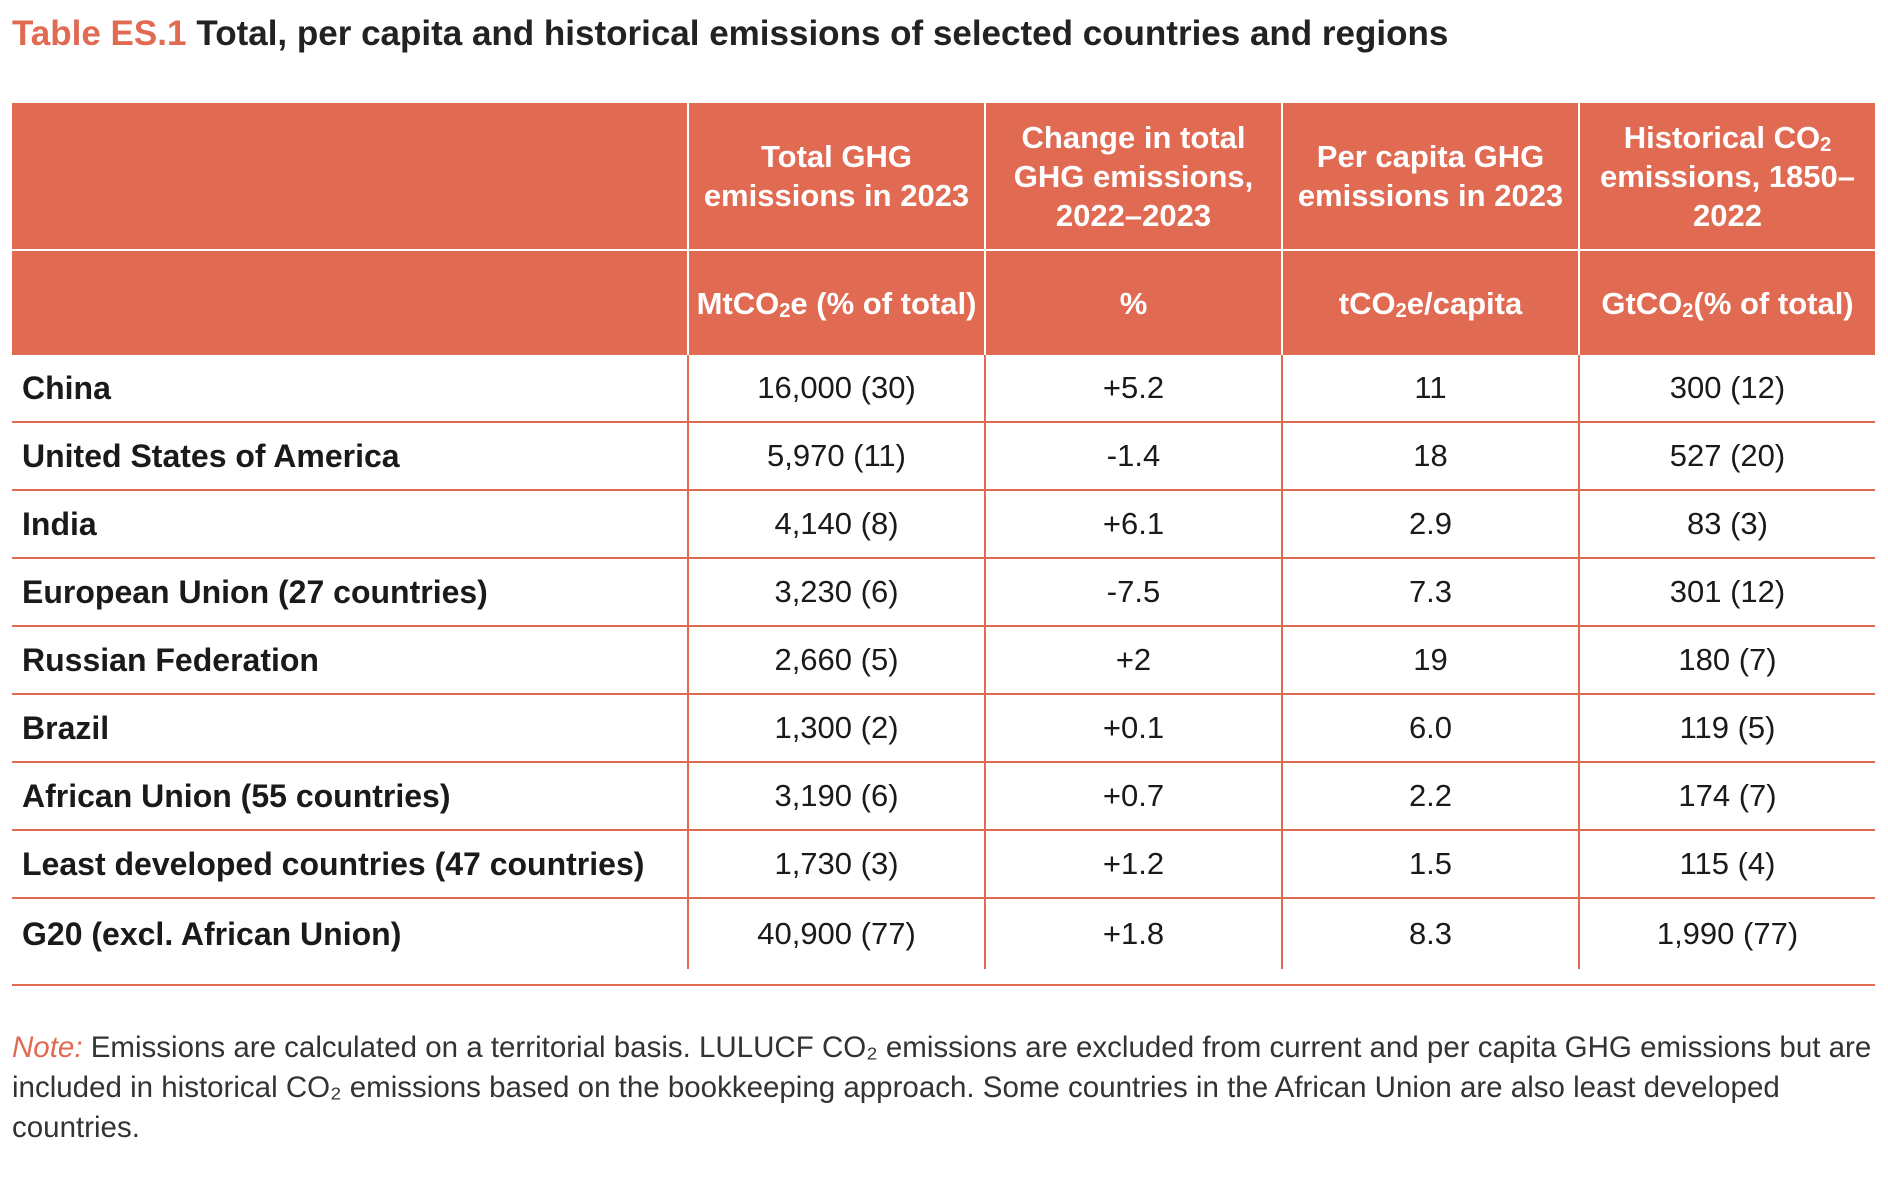 The image size is (1888, 1178). What do you see at coordinates (1726, 592) in the screenshot?
I see `historical-value: 301 (12)` at bounding box center [1726, 592].